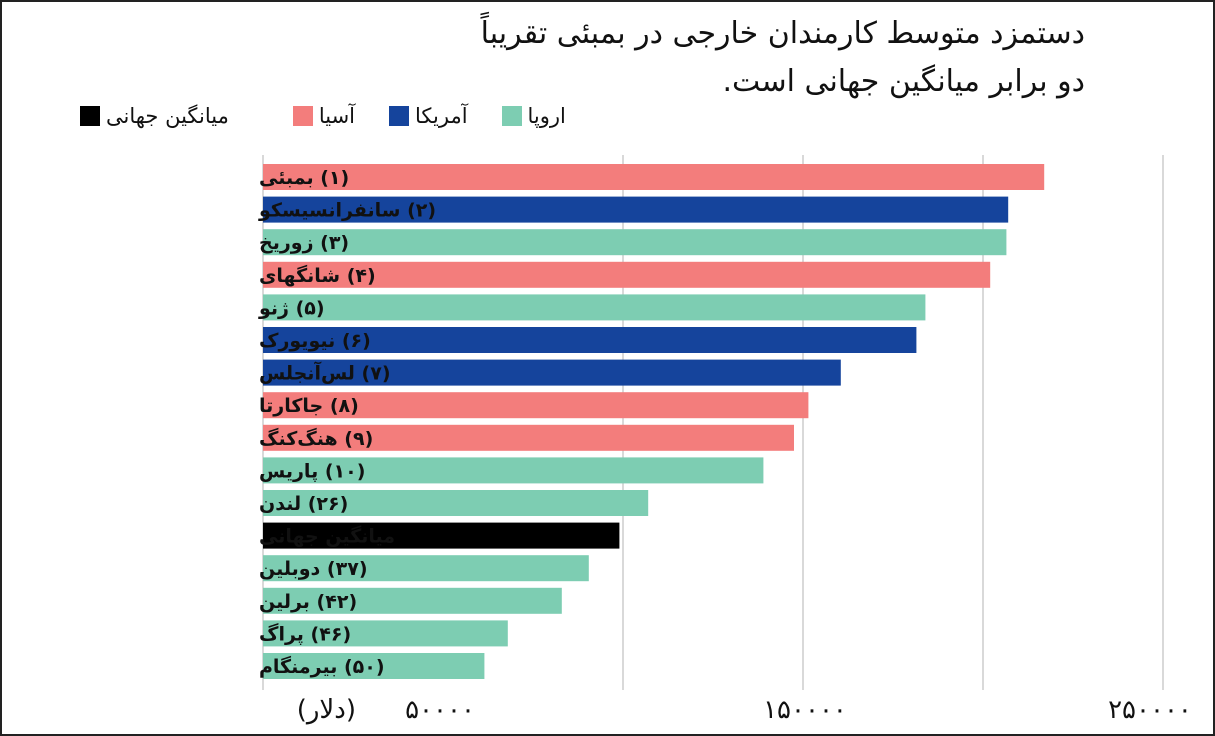 This screenshot has height=736, width=1215. What do you see at coordinates (511, 116) in the screenshot?
I see `legend-swatch-europe` at bounding box center [511, 116].